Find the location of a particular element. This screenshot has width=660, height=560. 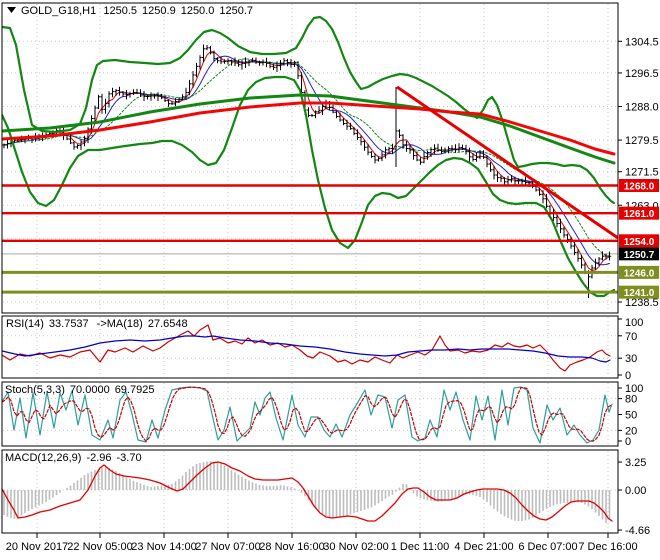

indicator-scale-label: 3.25 is located at coordinates (635, 463).